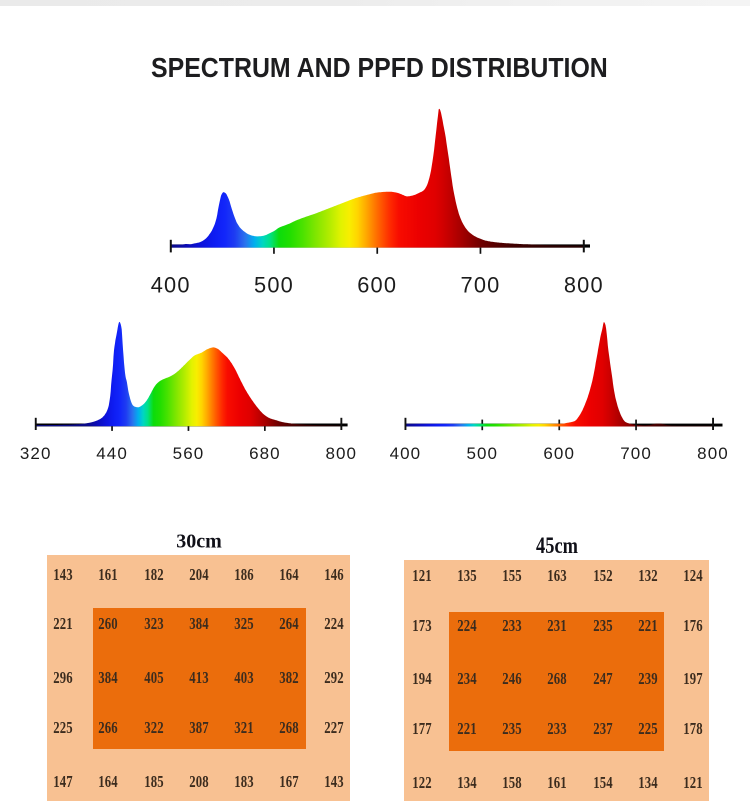 The height and width of the screenshot is (807, 750). What do you see at coordinates (36, 453) in the screenshot?
I see `svg-text: 320` at bounding box center [36, 453].